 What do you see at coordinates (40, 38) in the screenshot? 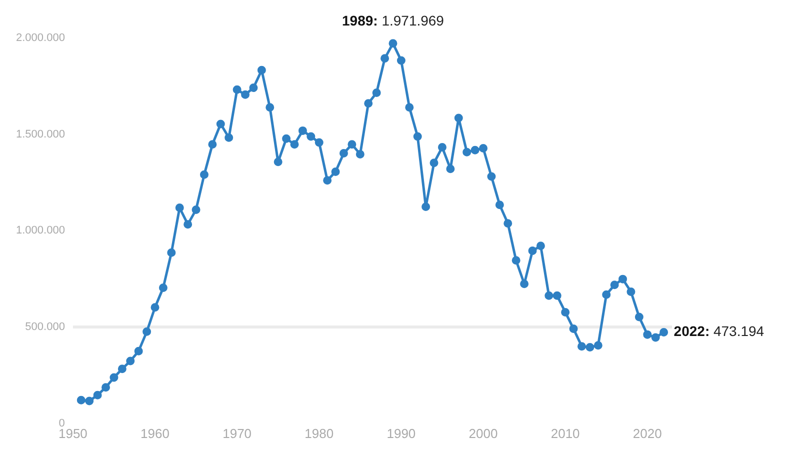
I see `y-tick-label: 2.000.000` at bounding box center [40, 38].